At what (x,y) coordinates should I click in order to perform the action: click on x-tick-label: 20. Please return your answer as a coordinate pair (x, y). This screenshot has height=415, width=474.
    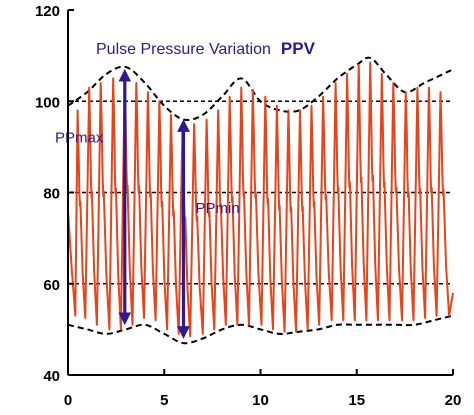
    Looking at the image, I should click on (453, 400).